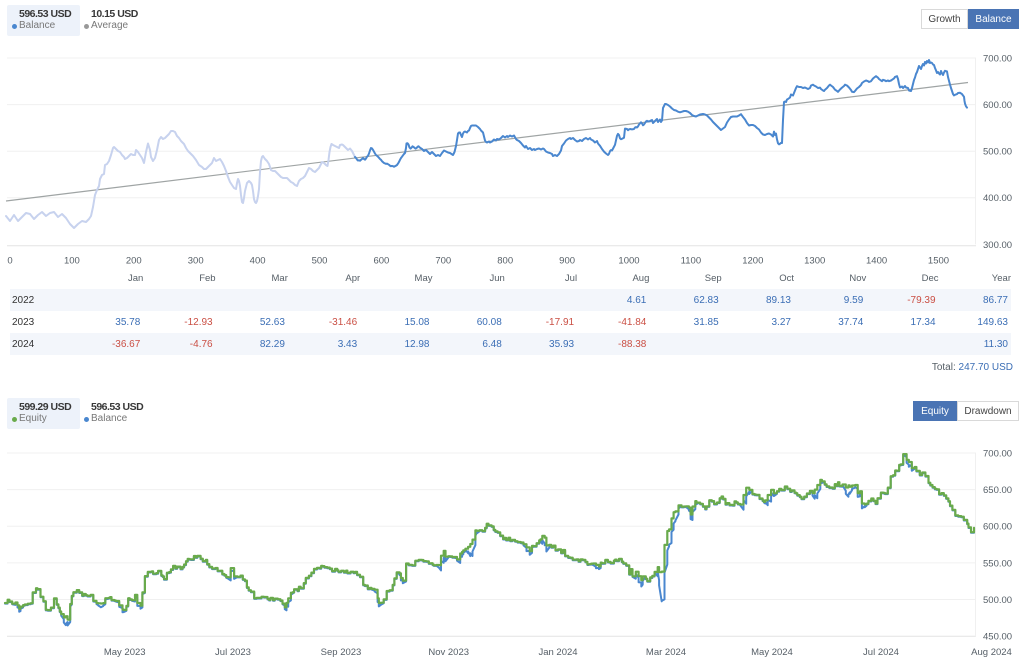  Describe the element at coordinates (443, 261) in the screenshot. I see `svg-text: 700` at that location.